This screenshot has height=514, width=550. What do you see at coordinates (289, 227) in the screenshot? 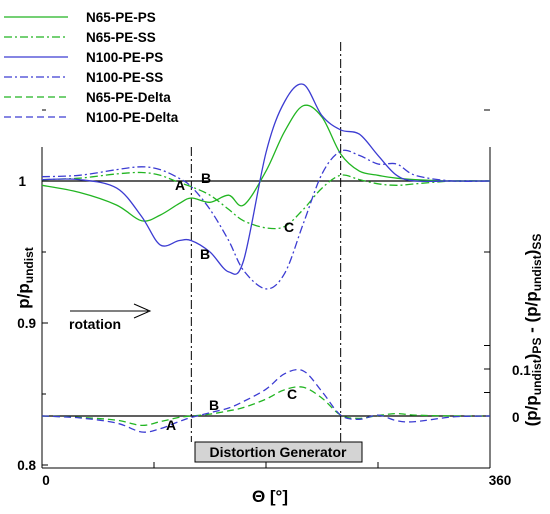
I see `annotation-C-upper: C` at bounding box center [289, 227].